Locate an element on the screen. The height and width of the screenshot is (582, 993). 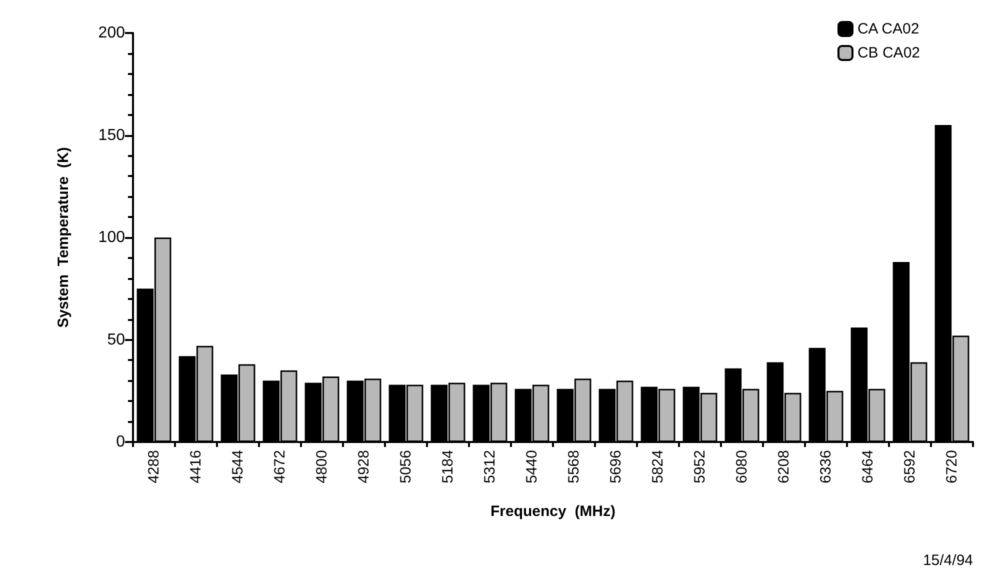
y-tick-label: 150 is located at coordinates (112, 135).